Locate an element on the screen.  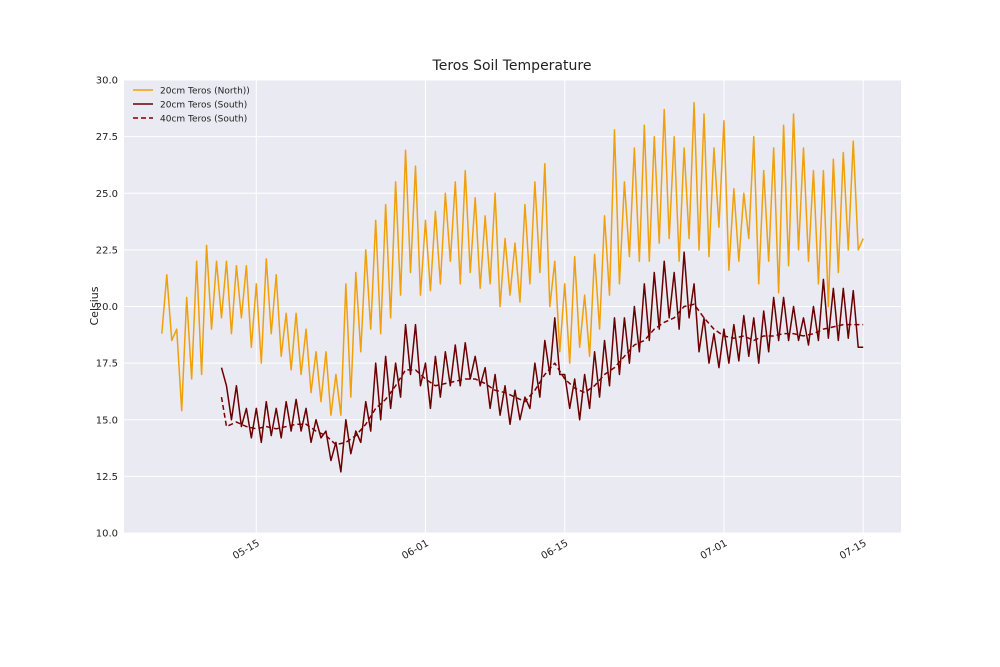
y-tick-label: 15.0 is located at coordinates (107, 420).